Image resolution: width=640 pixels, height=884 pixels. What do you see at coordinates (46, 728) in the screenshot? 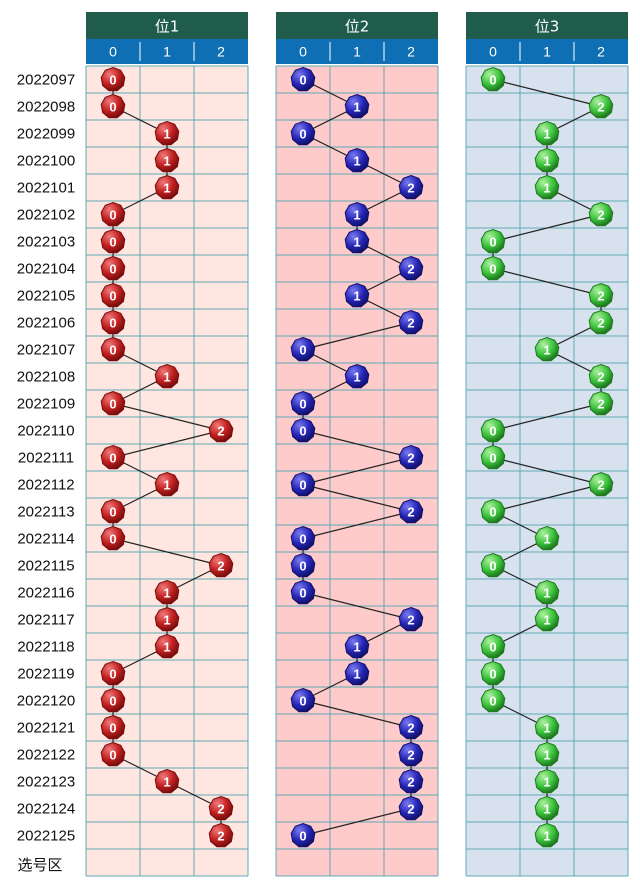
I see `period-label: 2022121` at bounding box center [46, 728].